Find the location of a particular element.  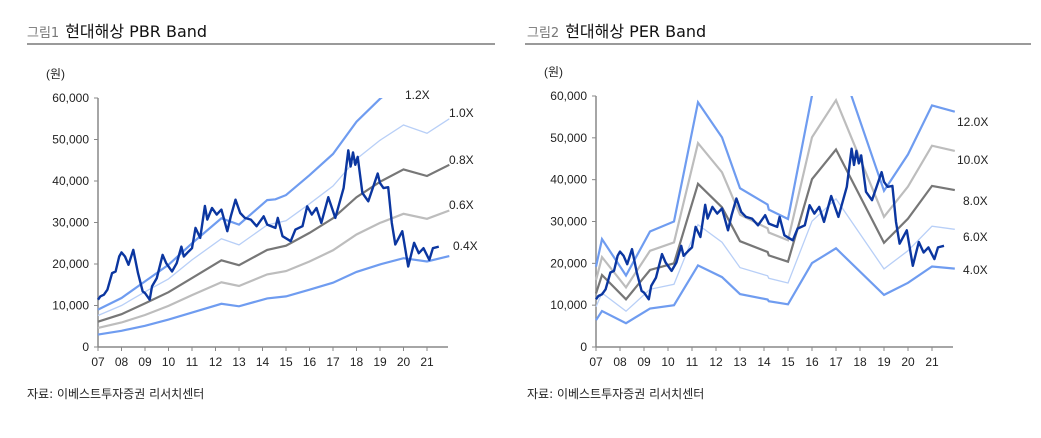

band-line-0-4x is located at coordinates (273, 295).